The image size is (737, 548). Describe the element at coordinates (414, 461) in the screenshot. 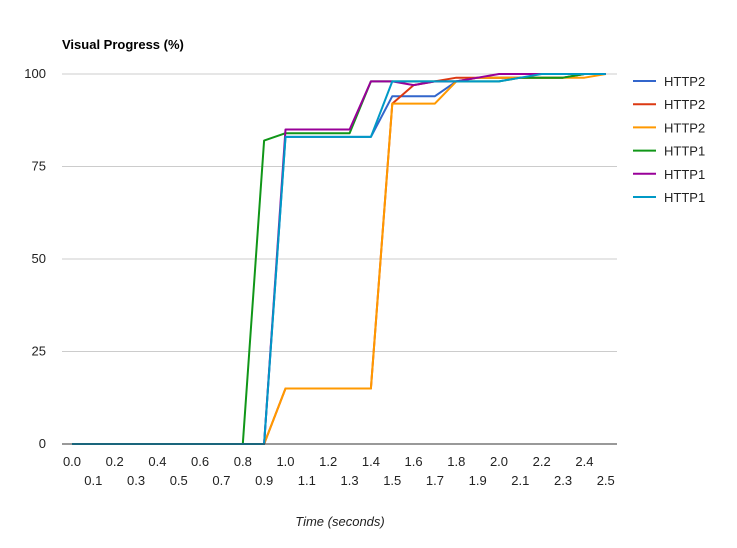

I see `x-tick-label: 1.6` at that location.